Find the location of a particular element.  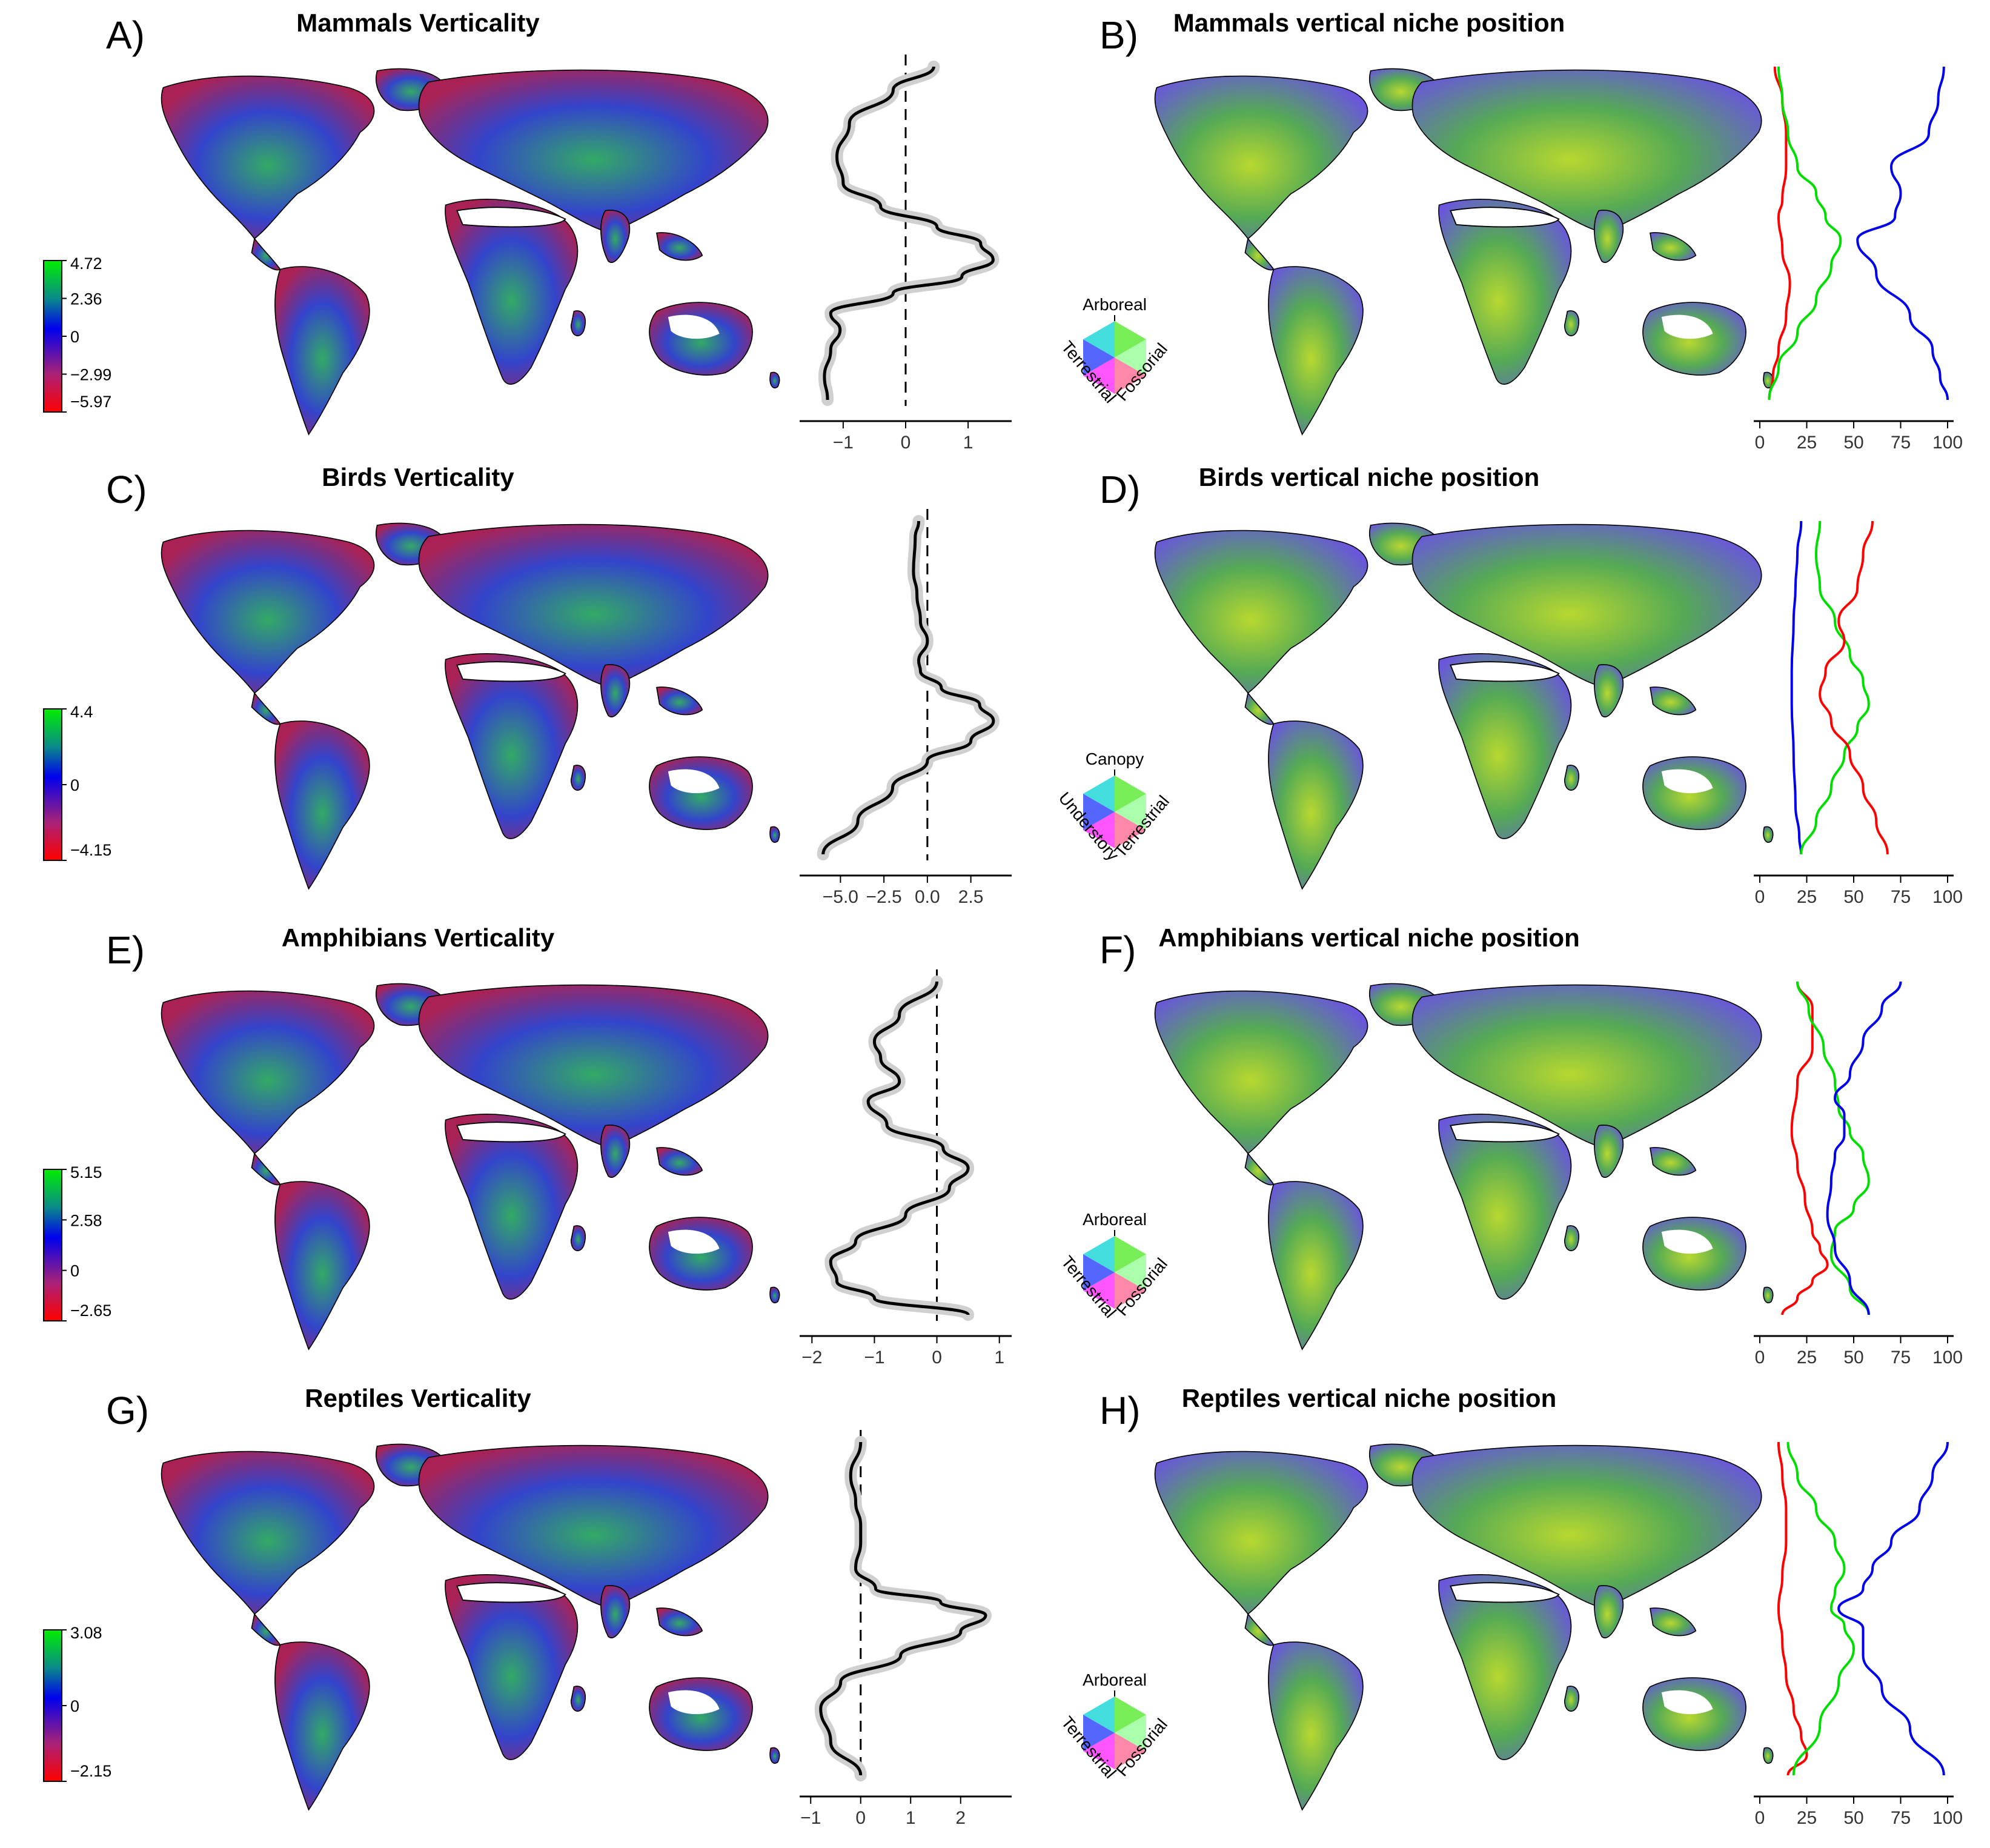

colorbar-tick-label: 2.36 is located at coordinates (86, 299).